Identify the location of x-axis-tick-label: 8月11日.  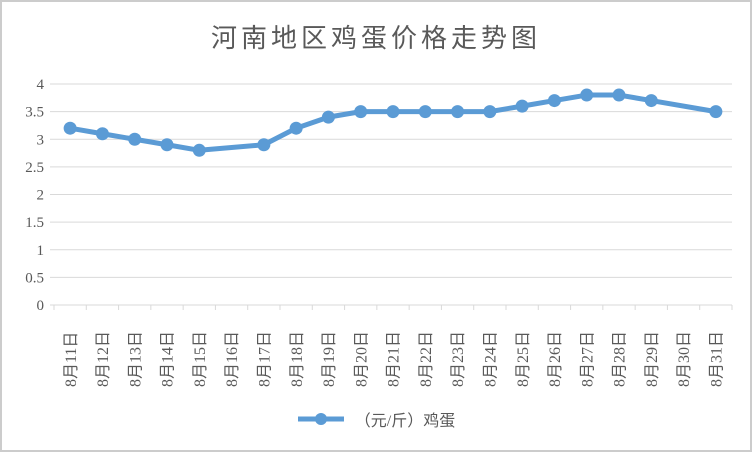
(71, 359).